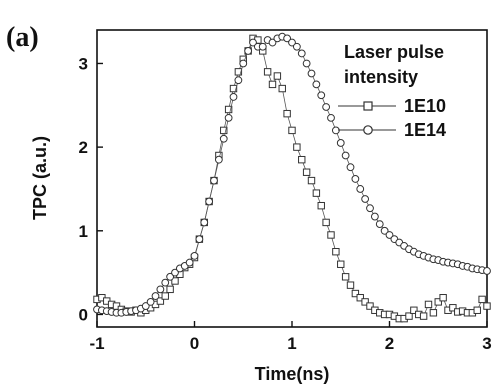  I want to click on x-tick-label: 3, so click(486, 343).